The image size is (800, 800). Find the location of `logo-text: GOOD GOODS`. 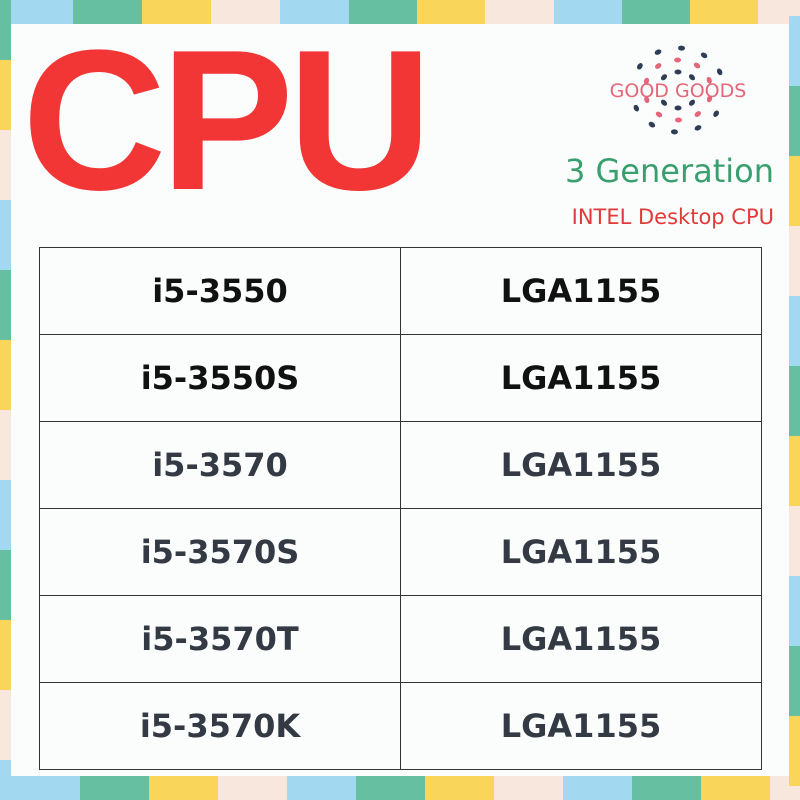

logo-text: GOOD GOODS is located at coordinates (678, 91).